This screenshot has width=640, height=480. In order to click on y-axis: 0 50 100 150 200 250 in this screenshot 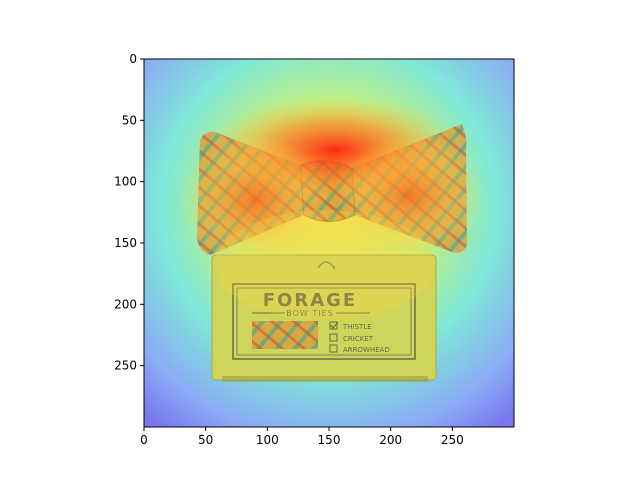, I will do `click(129, 212)`.